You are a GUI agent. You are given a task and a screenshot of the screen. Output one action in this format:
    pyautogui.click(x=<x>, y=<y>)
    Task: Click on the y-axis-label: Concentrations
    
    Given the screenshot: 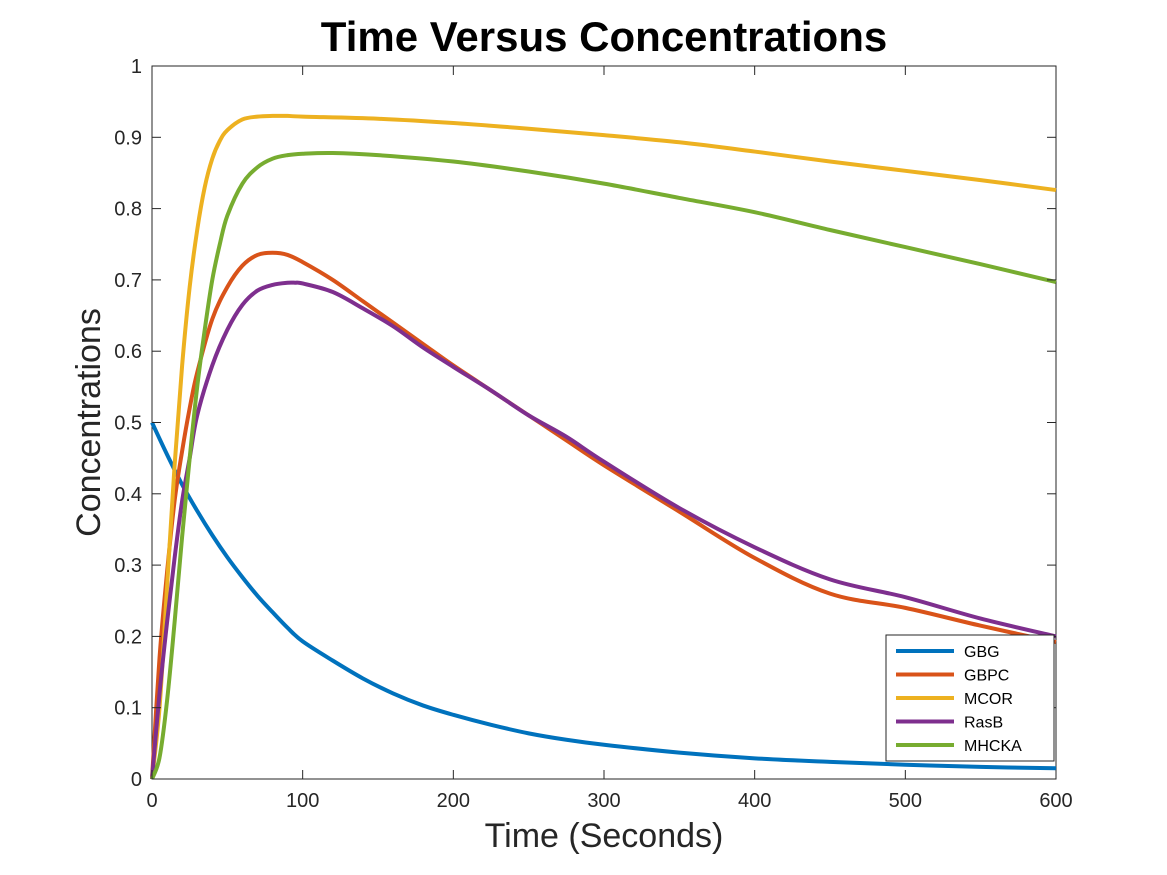 What is the action you would take?
    pyautogui.click(x=89, y=422)
    